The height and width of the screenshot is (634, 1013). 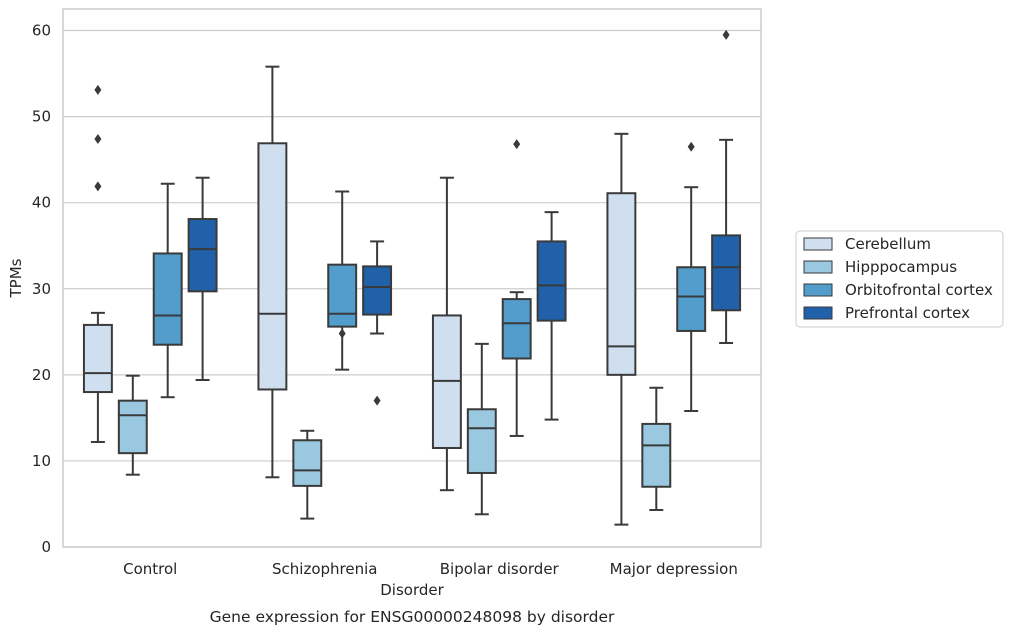 What do you see at coordinates (674, 569) in the screenshot?
I see `x-tick-label: Major depression` at bounding box center [674, 569].